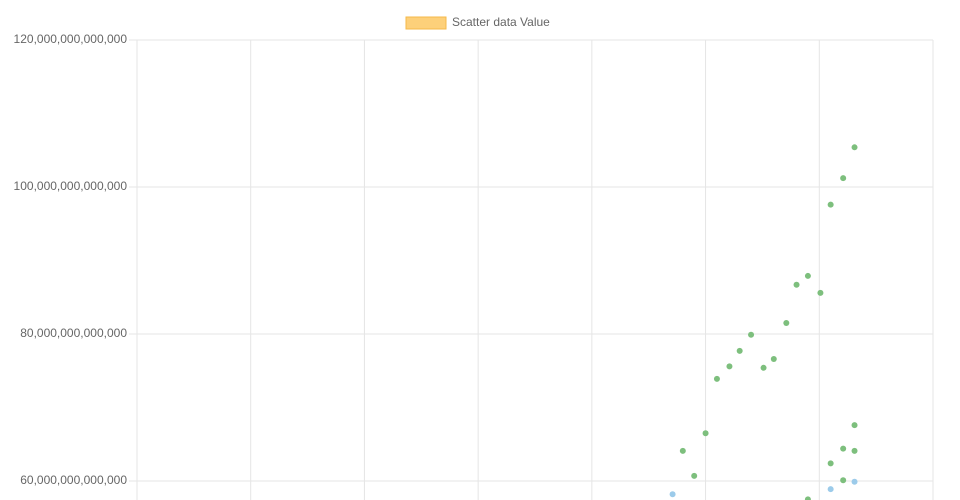  I want to click on y-tick-label: 80,000,000,000,000, so click(73, 333).